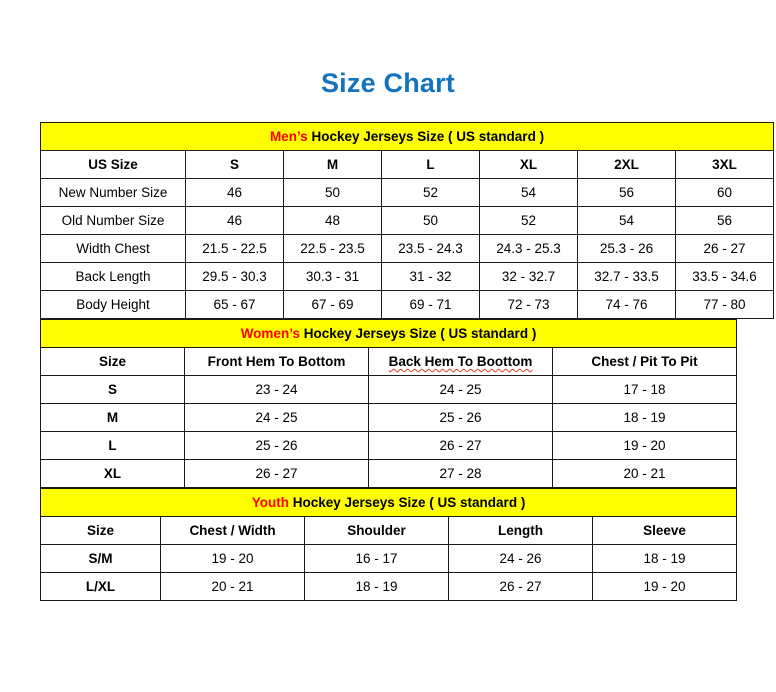 This screenshot has height=692, width=776. I want to click on mens-row-label-4: Body Height, so click(113, 304).